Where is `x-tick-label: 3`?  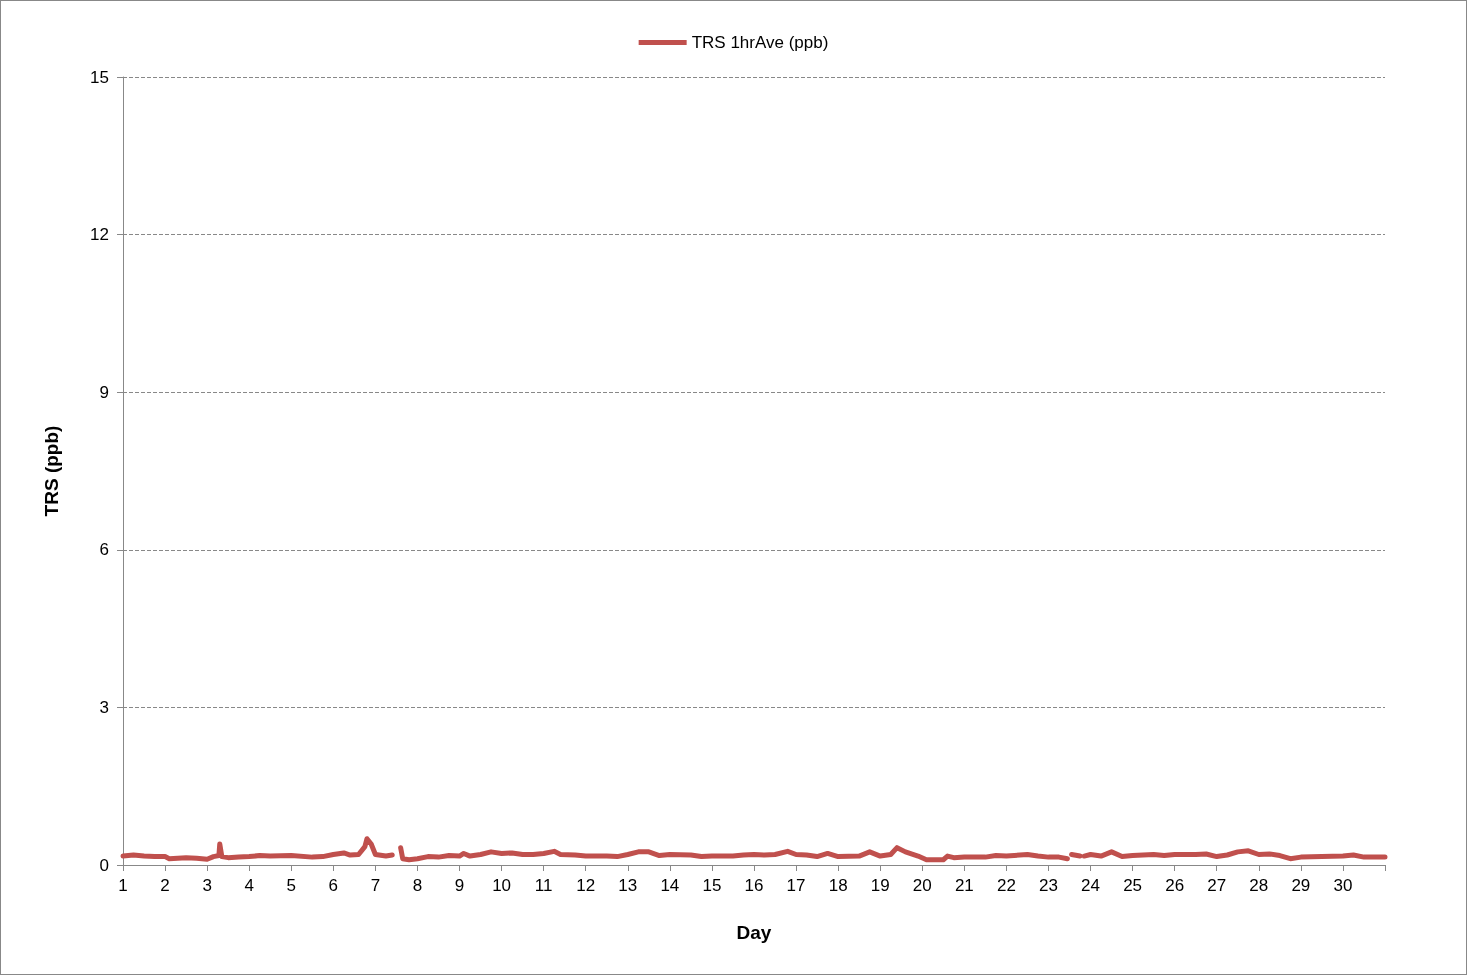
x-tick-label: 3 is located at coordinates (207, 885).